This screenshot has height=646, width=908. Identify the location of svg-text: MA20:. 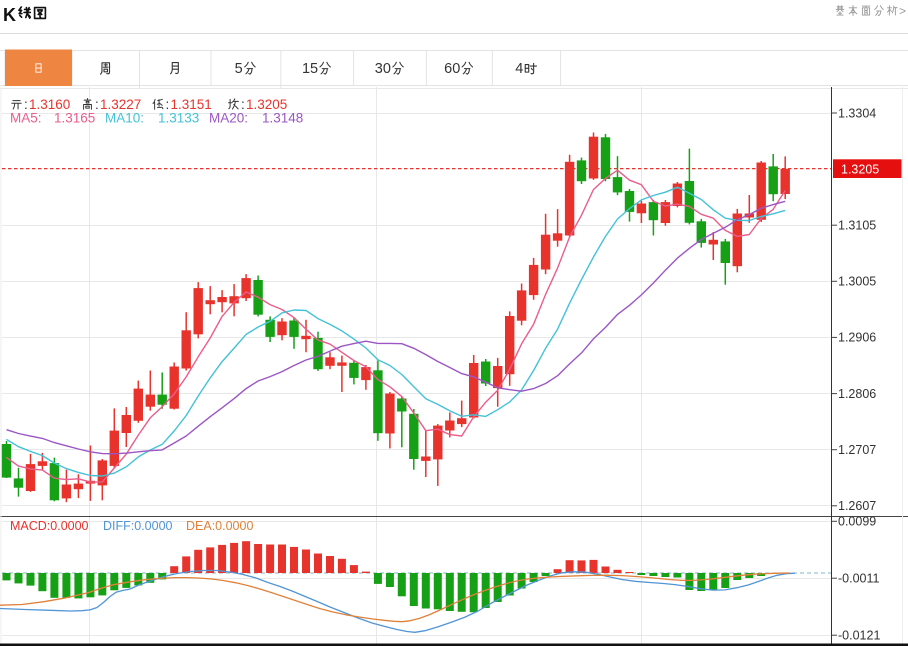
(228, 118).